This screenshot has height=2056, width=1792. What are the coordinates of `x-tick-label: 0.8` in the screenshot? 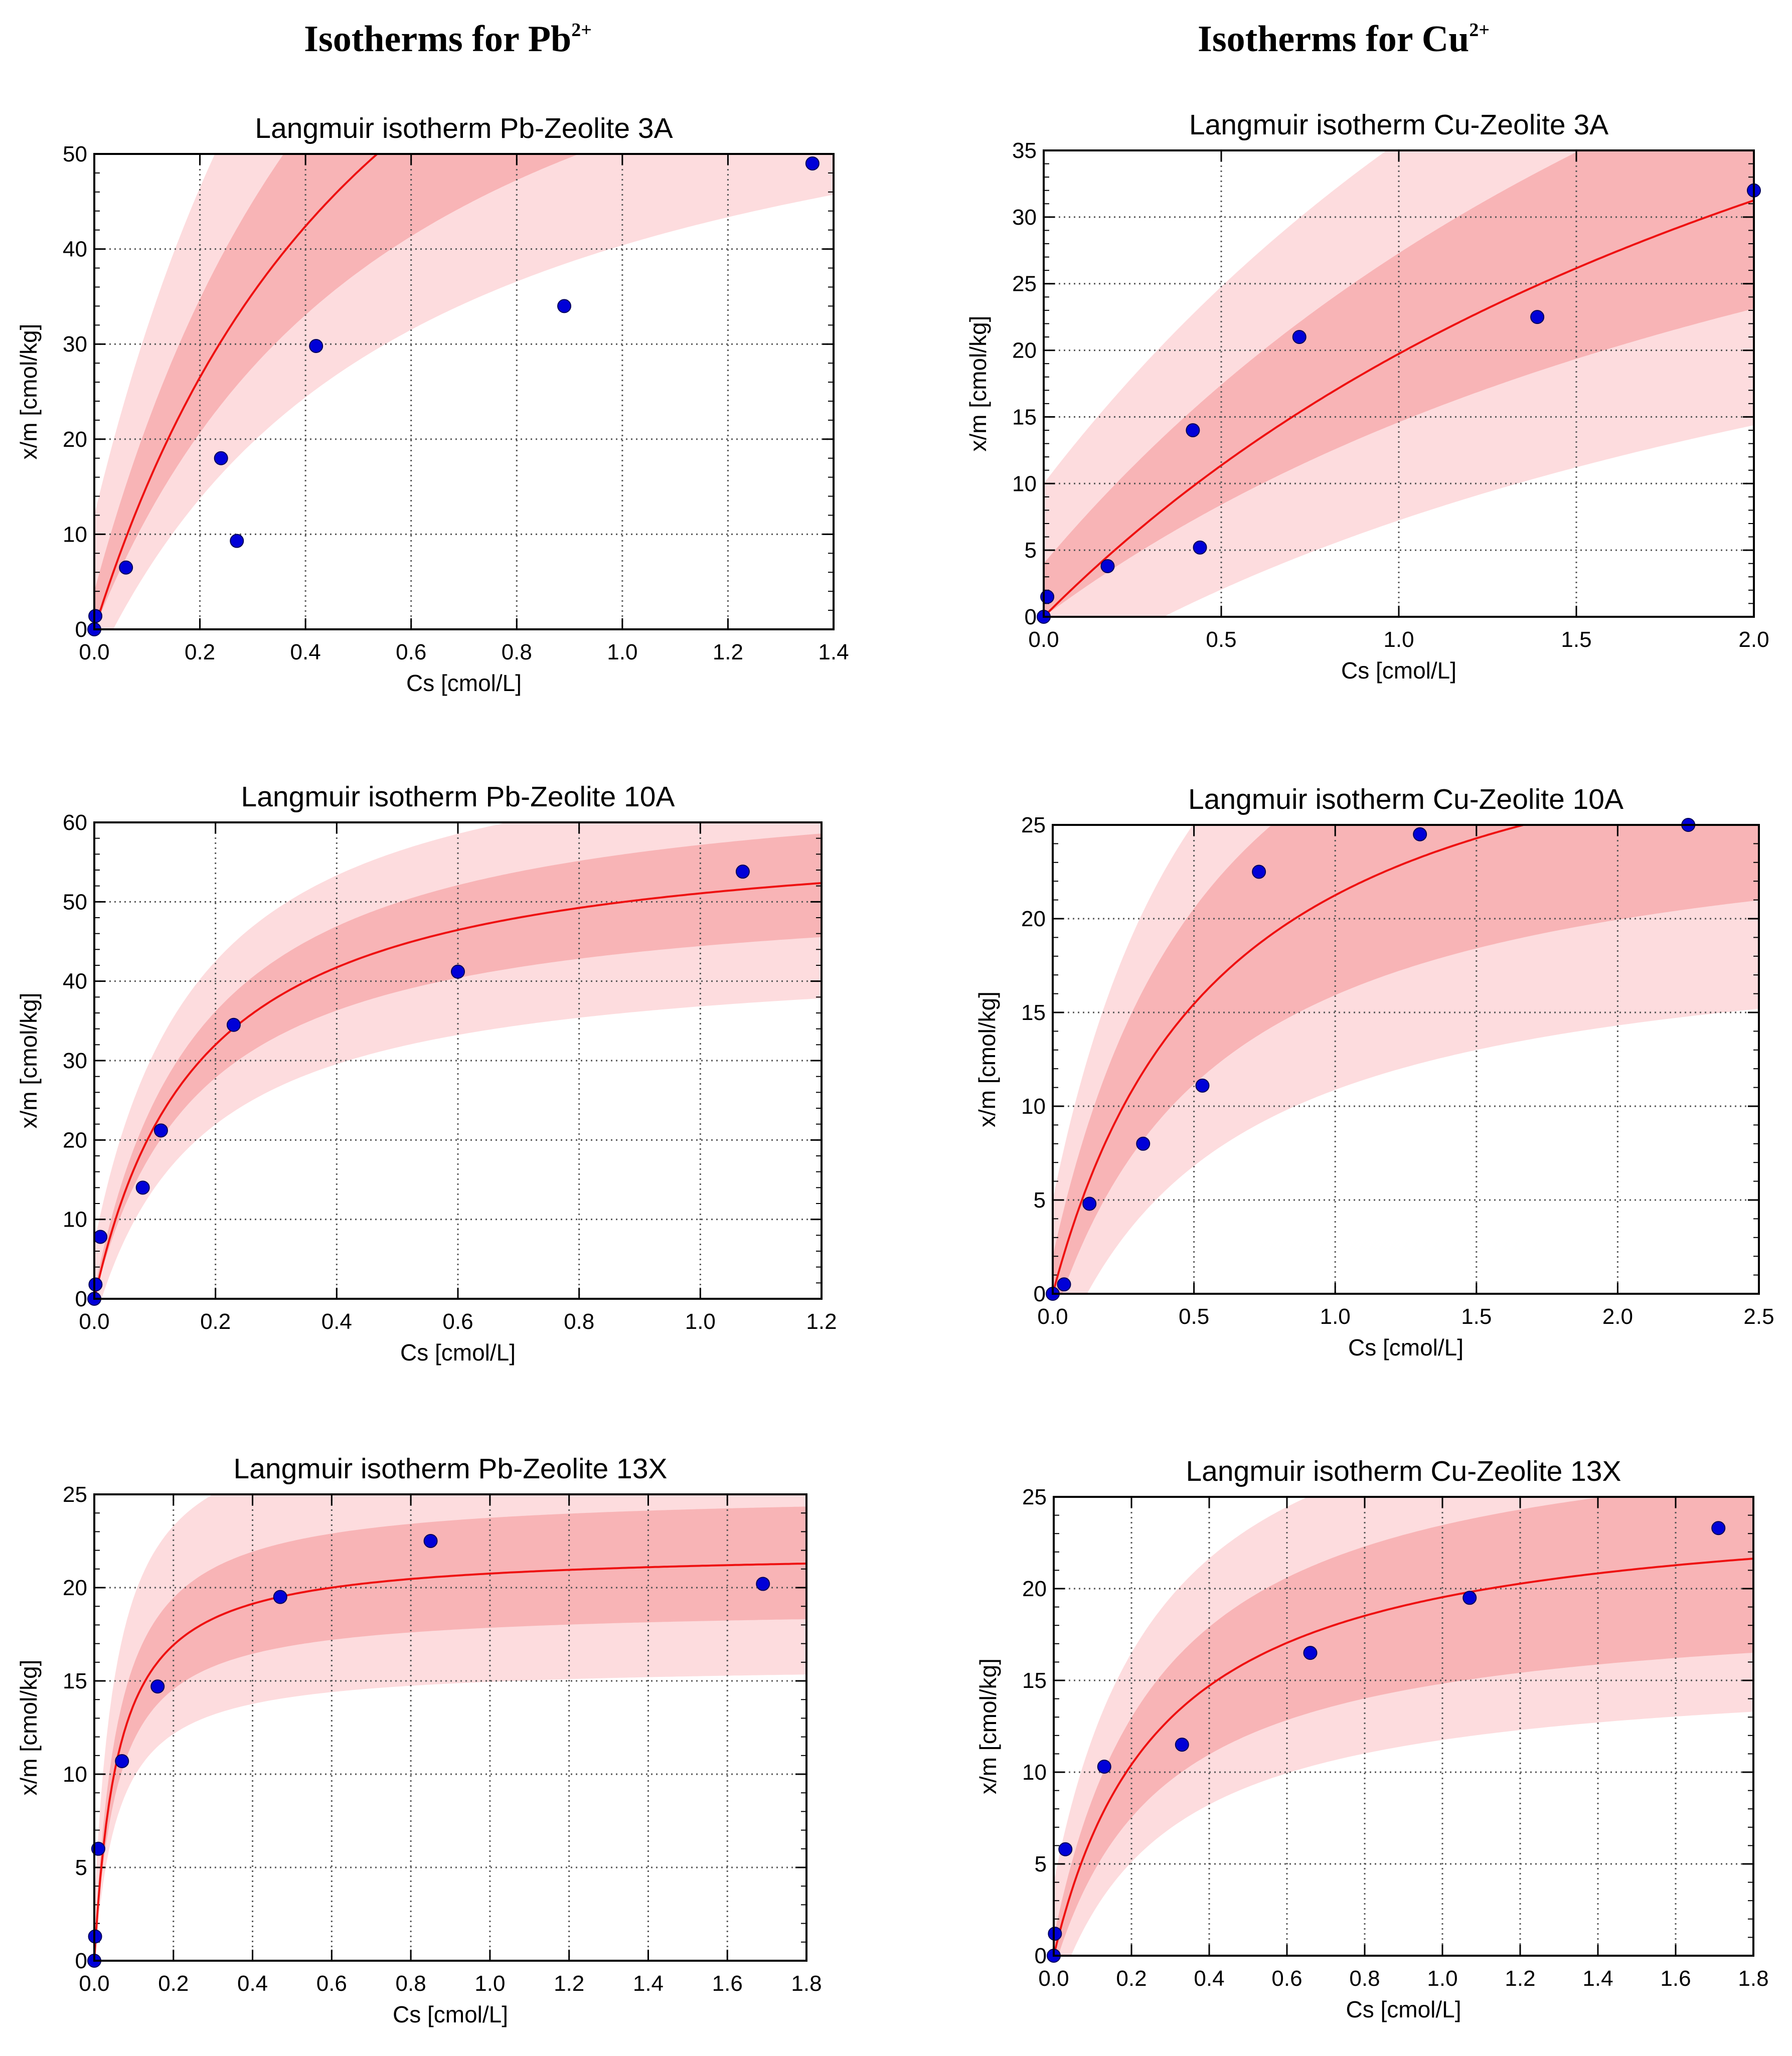 It's located at (411, 1983).